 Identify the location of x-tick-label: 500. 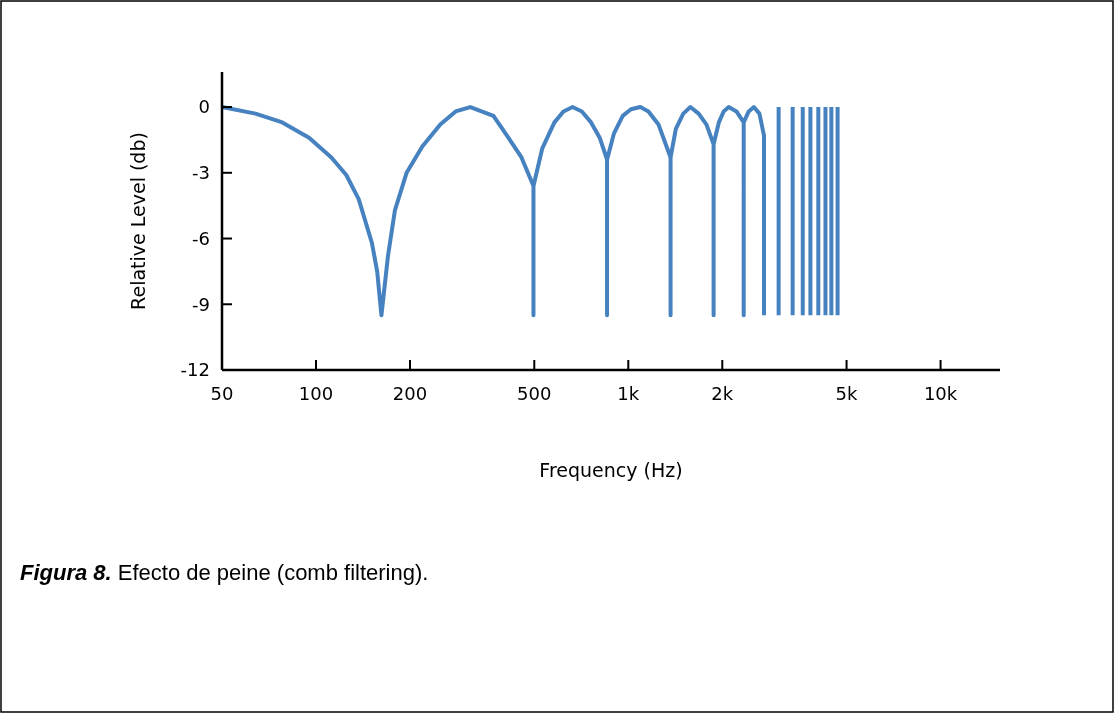
(534, 393).